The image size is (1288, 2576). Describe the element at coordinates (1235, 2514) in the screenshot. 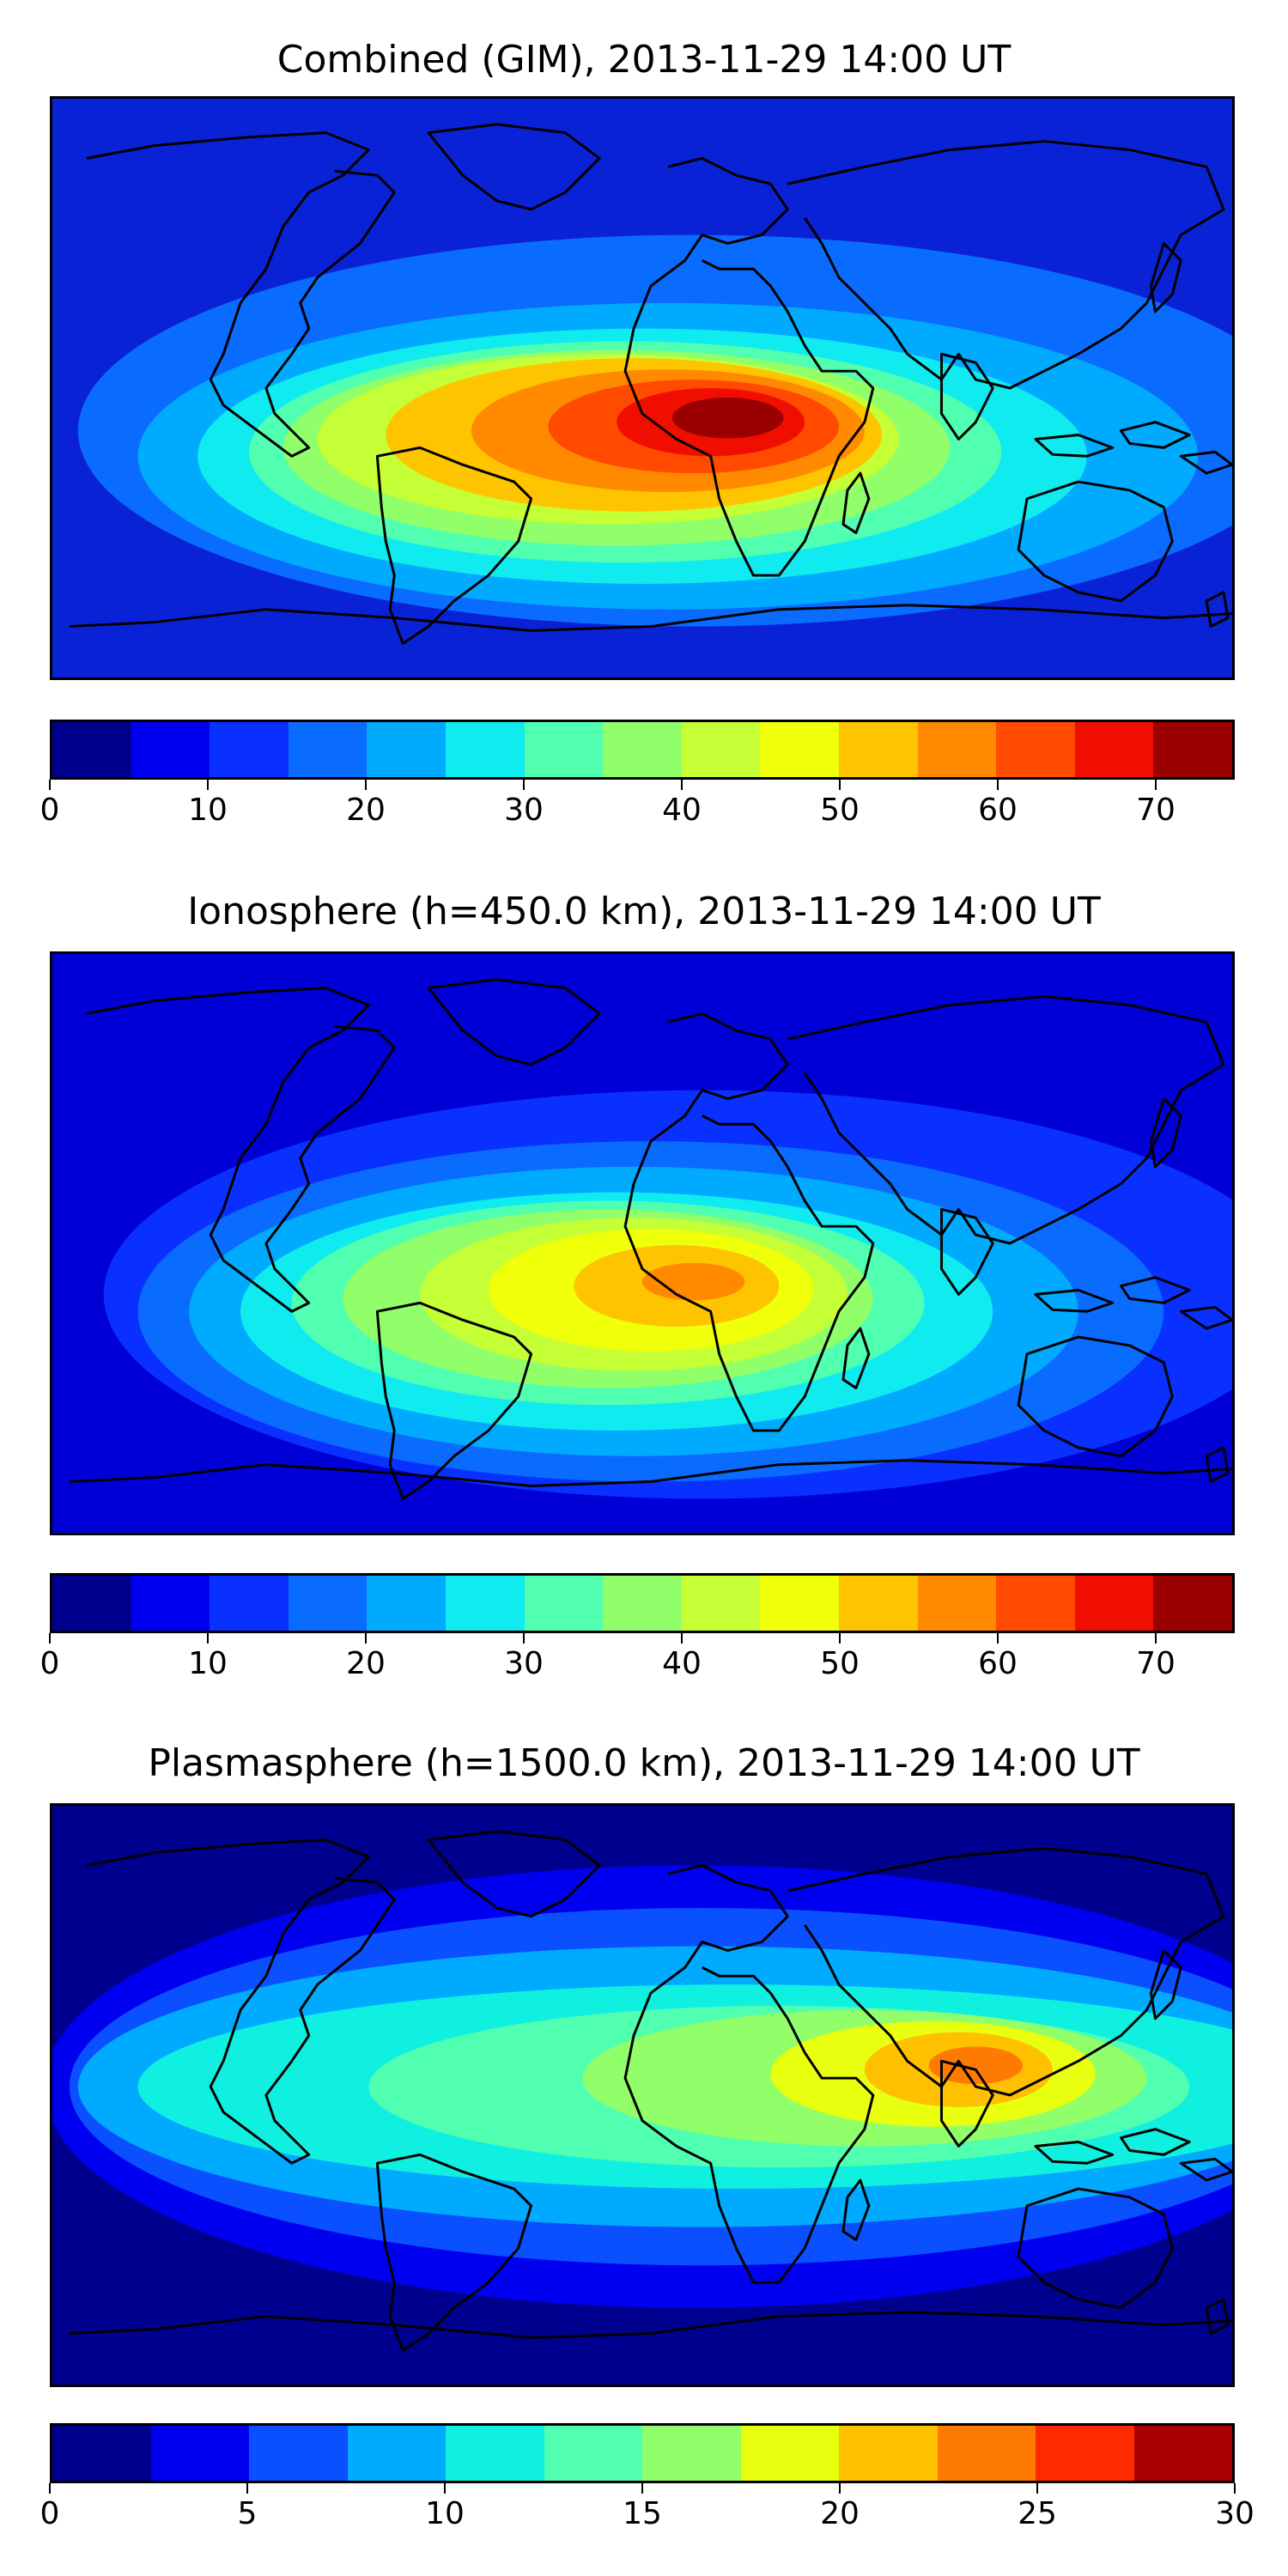

I see `colorbar-tick-label: 30` at that location.